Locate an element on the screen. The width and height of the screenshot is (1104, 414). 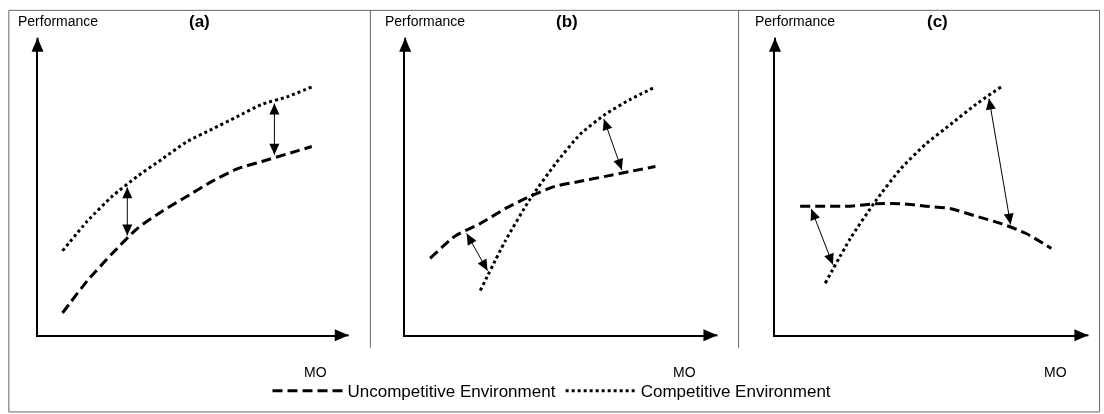
legend-label: Uncompetitive Environment is located at coordinates (451, 392).